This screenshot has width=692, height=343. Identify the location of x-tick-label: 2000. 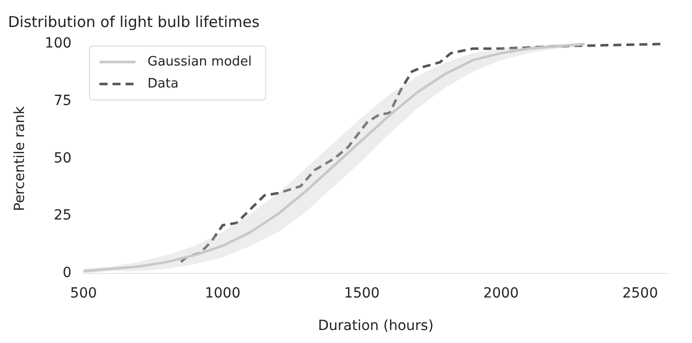
(501, 293).